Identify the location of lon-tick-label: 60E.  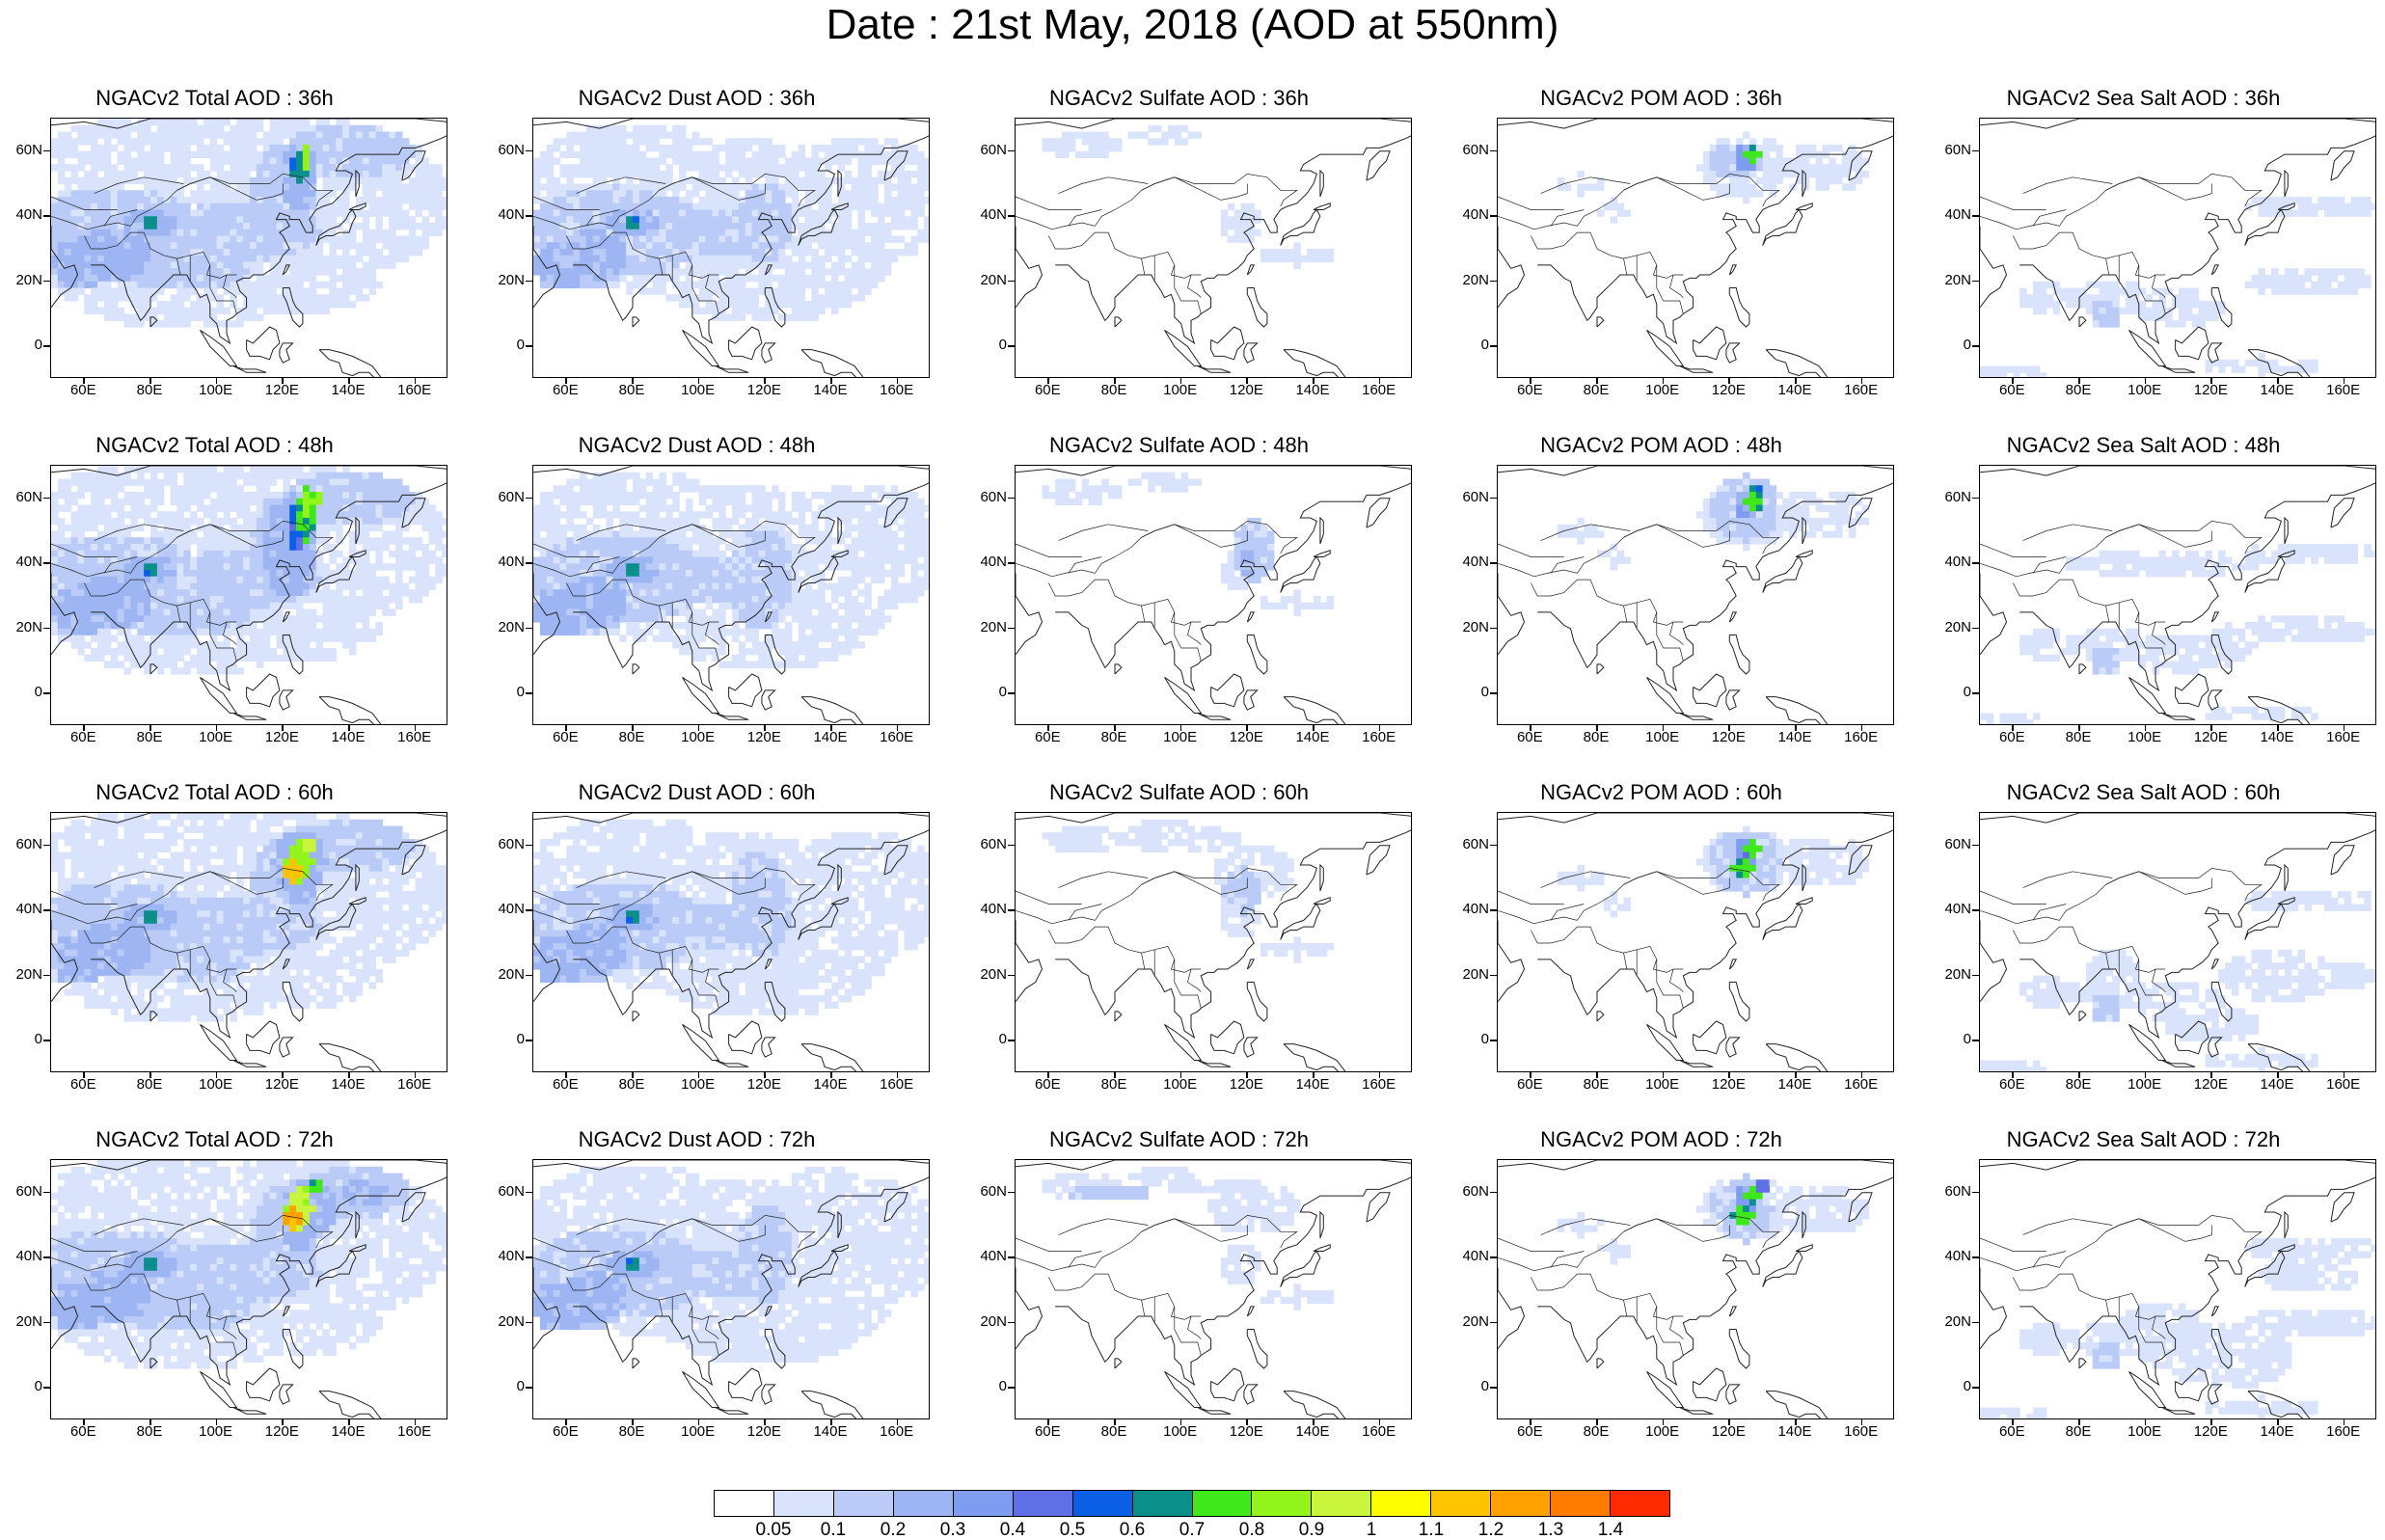
(565, 390).